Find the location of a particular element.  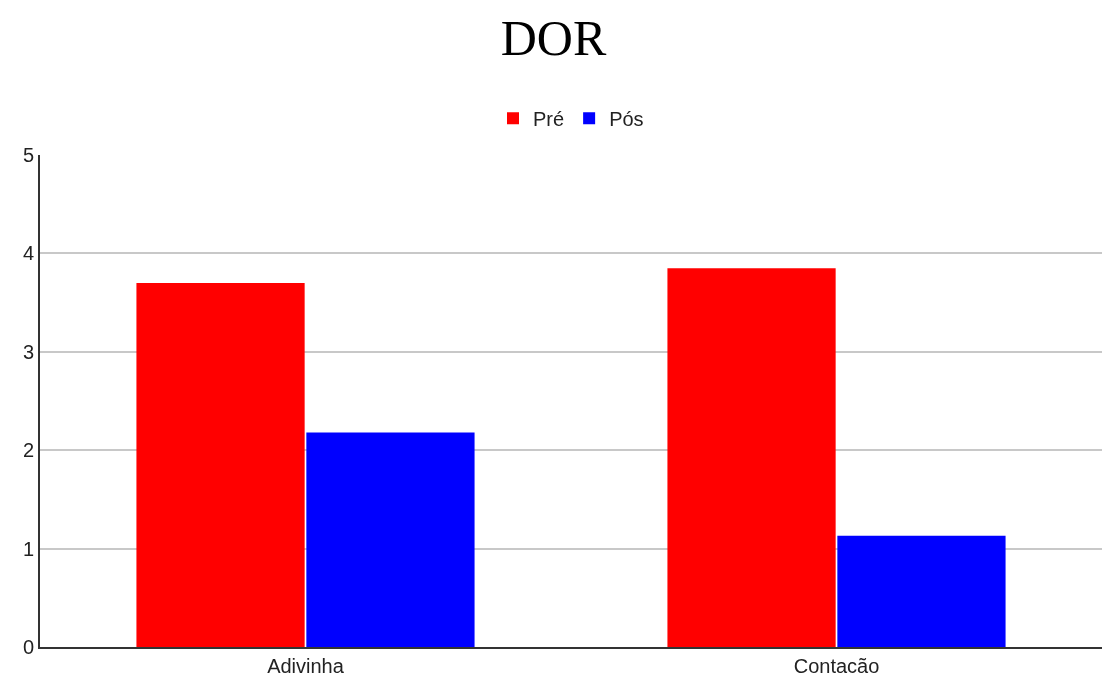

chart-title: DOR is located at coordinates (553, 38).